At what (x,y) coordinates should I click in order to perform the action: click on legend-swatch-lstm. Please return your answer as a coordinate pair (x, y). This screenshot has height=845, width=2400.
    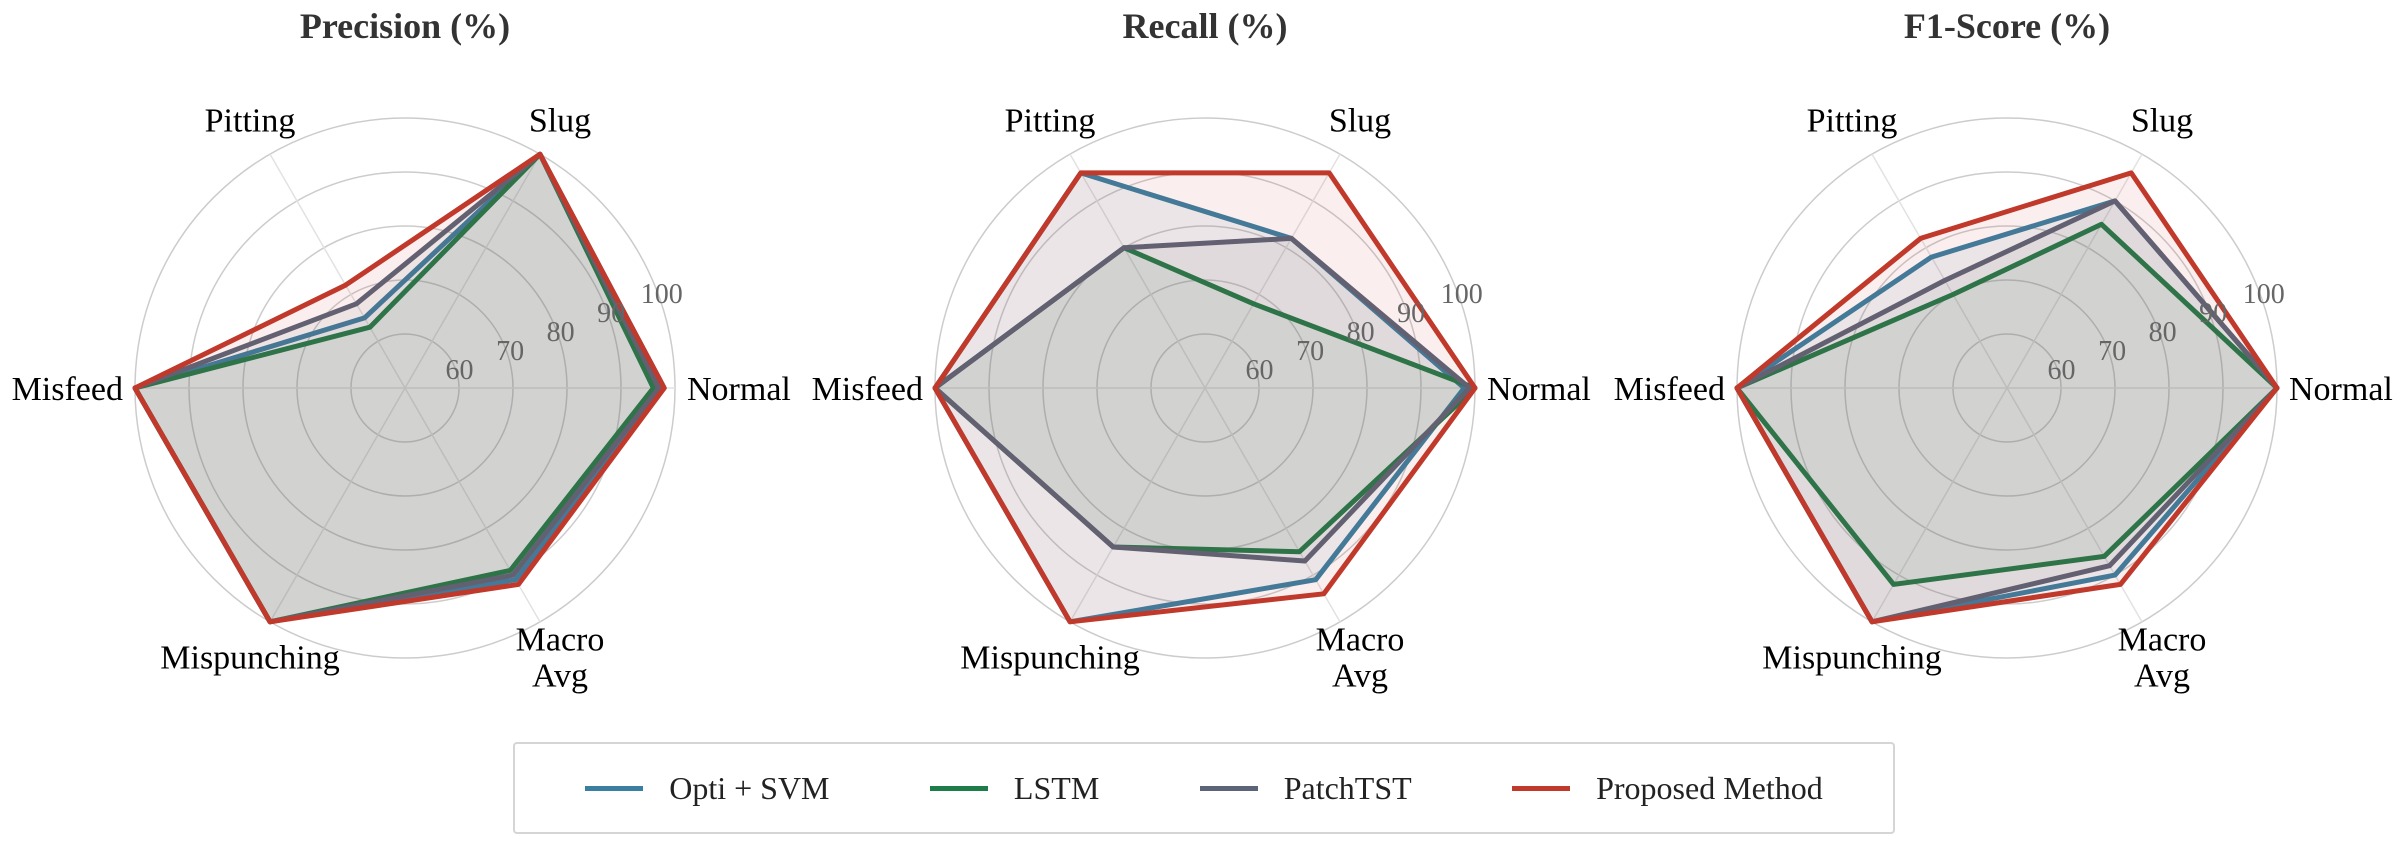
    Looking at the image, I should click on (958, 788).